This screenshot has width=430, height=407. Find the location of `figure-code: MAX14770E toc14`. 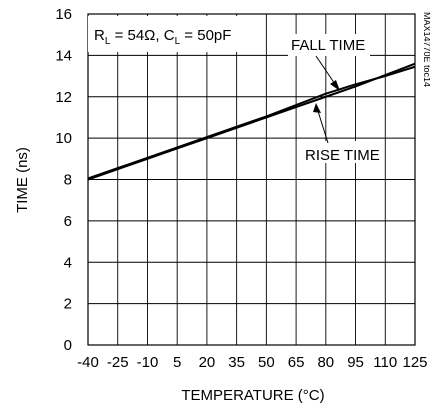

figure-code: MAX14770E toc14 is located at coordinates (426, 49).